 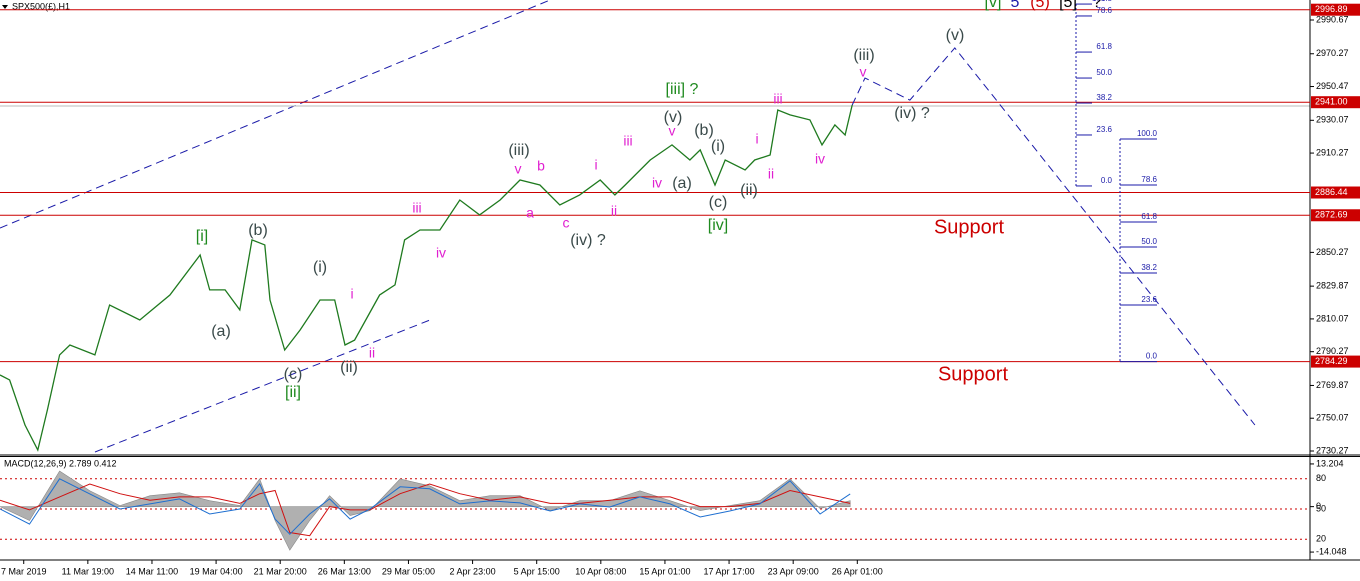 What do you see at coordinates (1332, 286) in the screenshot?
I see `y-tick-label: 2829.87` at bounding box center [1332, 286].